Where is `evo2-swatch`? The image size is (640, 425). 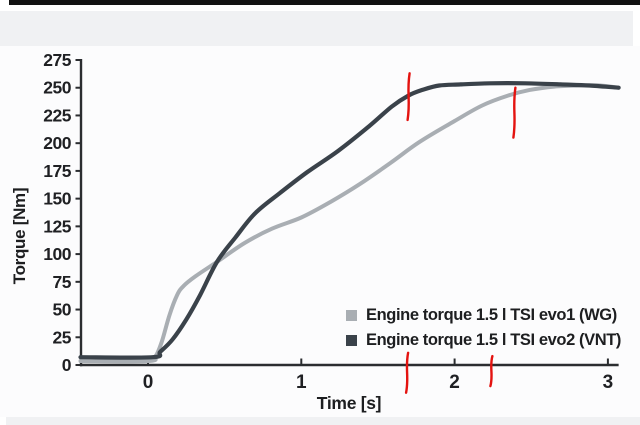 evo2-swatch is located at coordinates (351, 340).